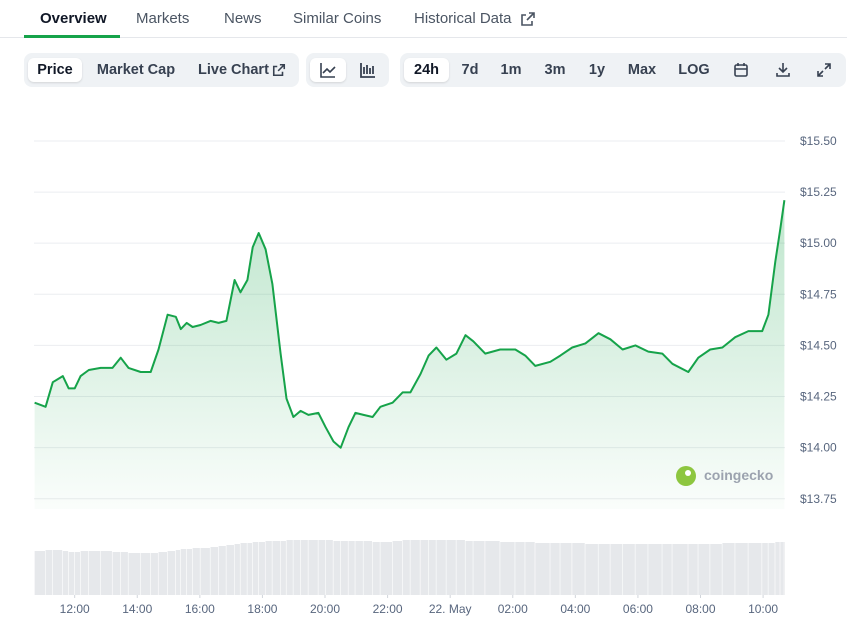 Image resolution: width=847 pixels, height=634 pixels. I want to click on line-chart-icon, so click(328, 70).